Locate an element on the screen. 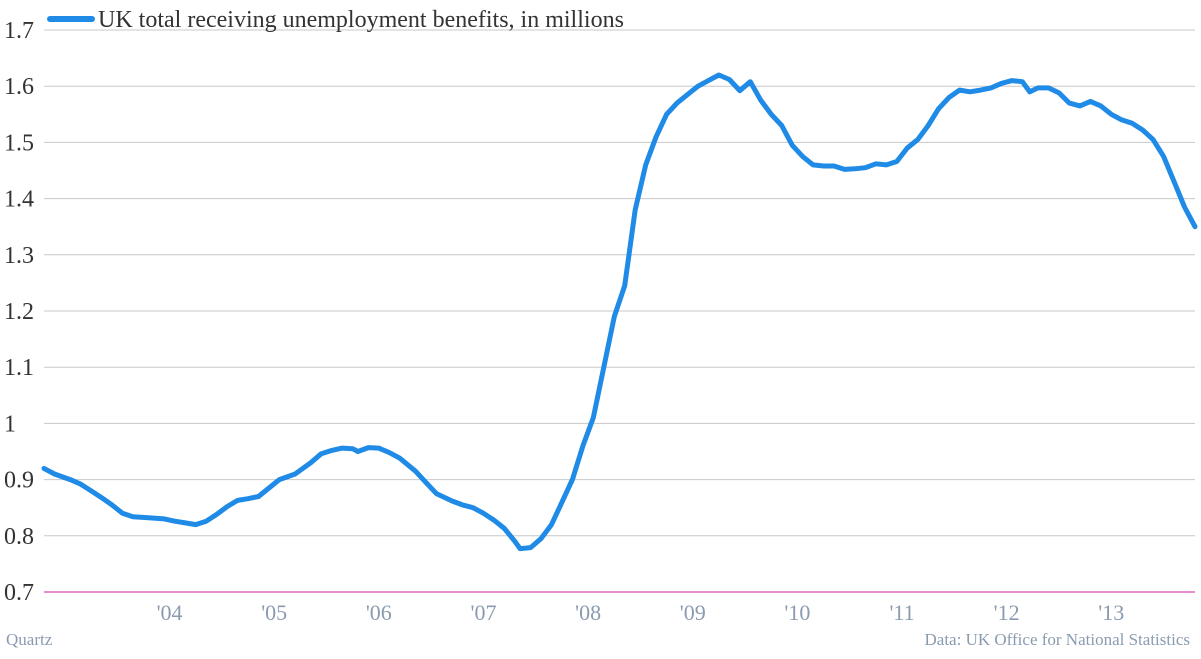 This screenshot has width=1201, height=659. x-tick-label: '08 is located at coordinates (588, 612).